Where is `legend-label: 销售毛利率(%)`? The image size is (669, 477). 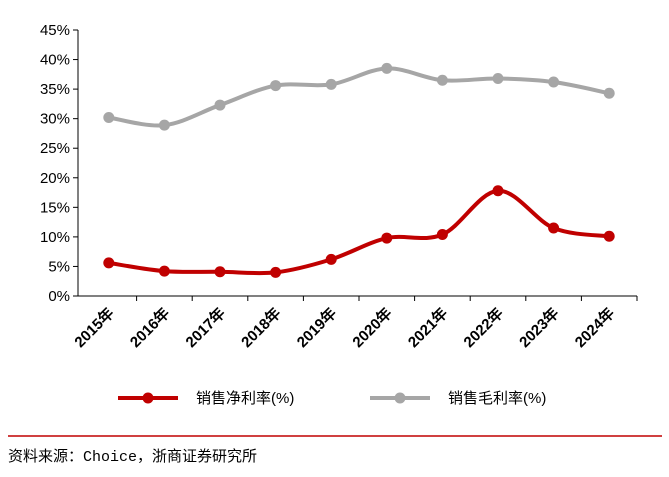 legend-label: 销售毛利率(%) is located at coordinates (497, 398).